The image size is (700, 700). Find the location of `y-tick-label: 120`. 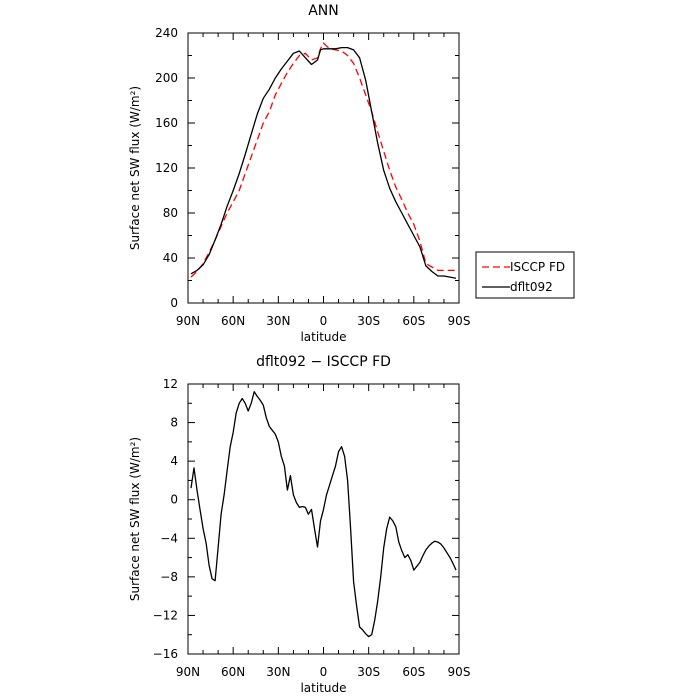

y-tick-label: 120 is located at coordinates (166, 168).